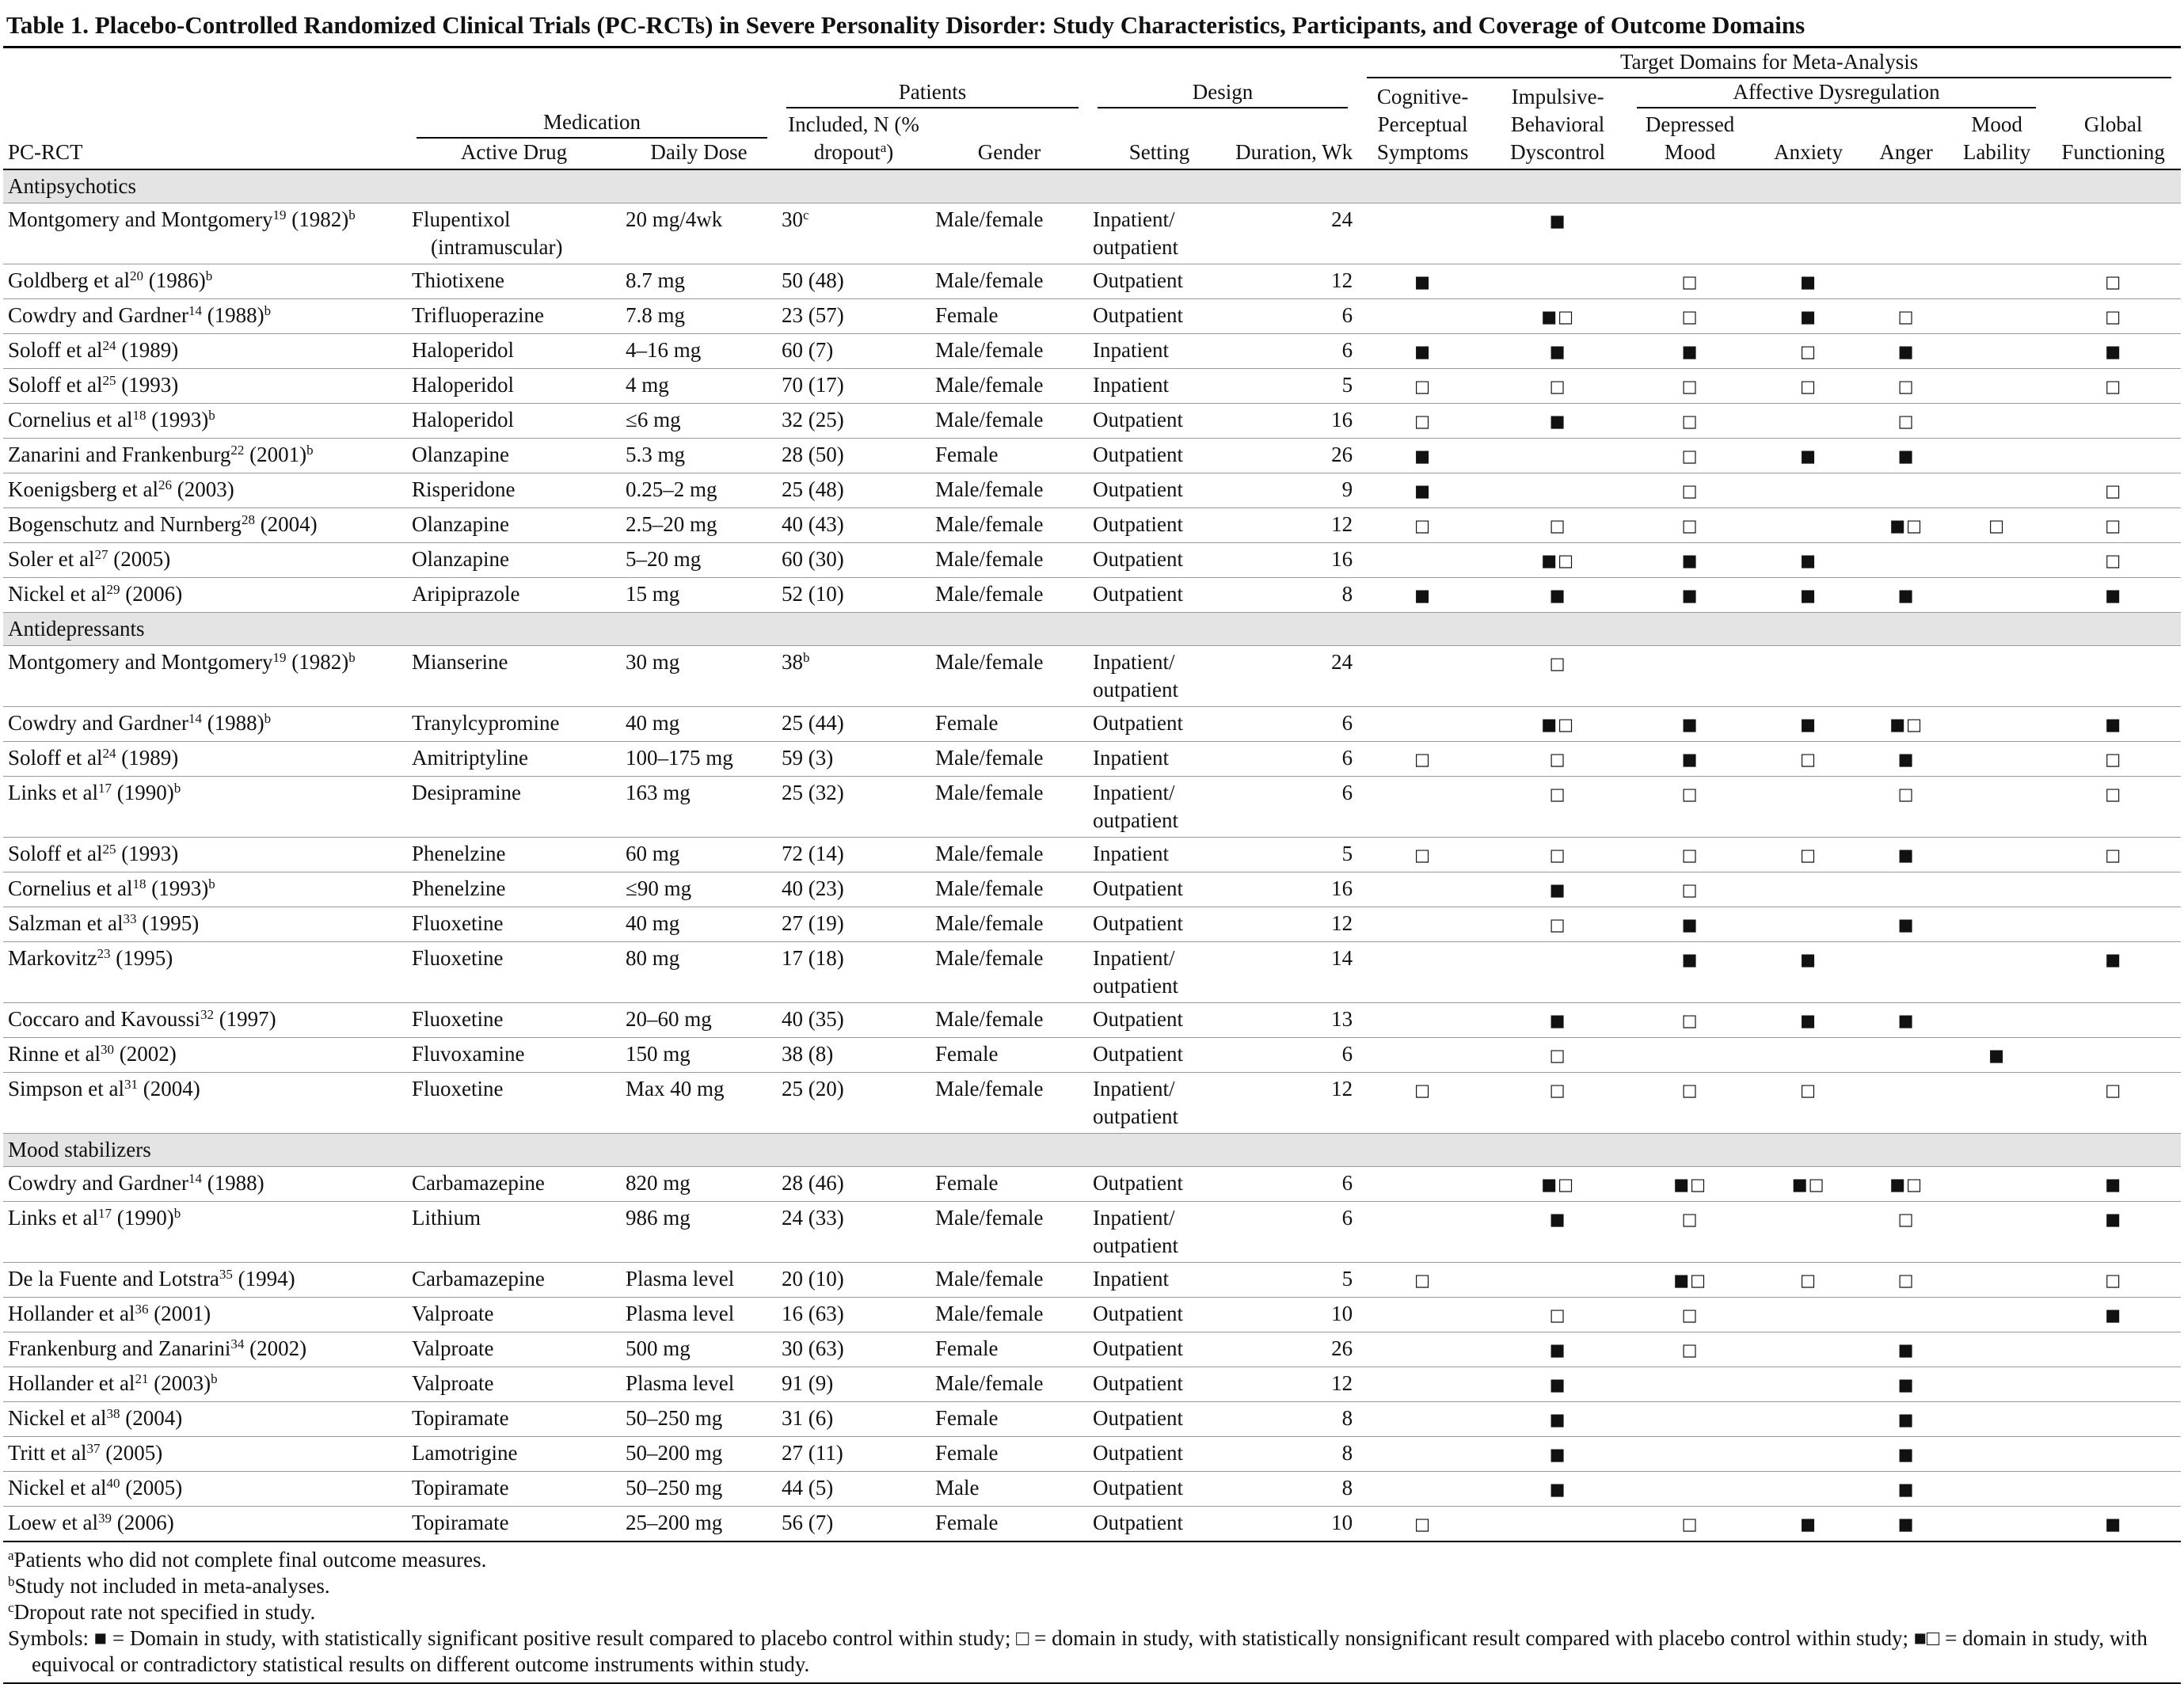 The width and height of the screenshot is (2184, 1684). What do you see at coordinates (101, 554) in the screenshot?
I see `reference-number: 27` at bounding box center [101, 554].